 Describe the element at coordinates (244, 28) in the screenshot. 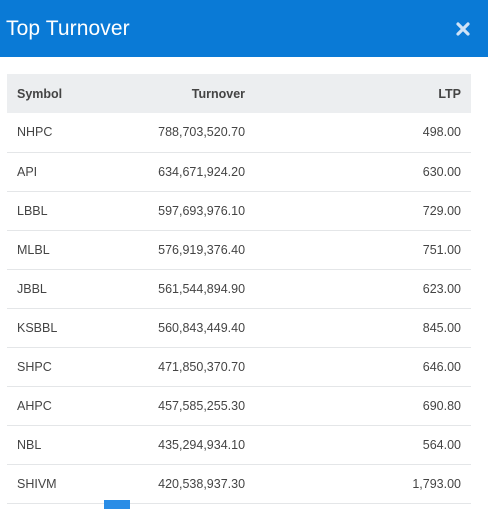

I see `modal-header: Top Turnover` at that location.